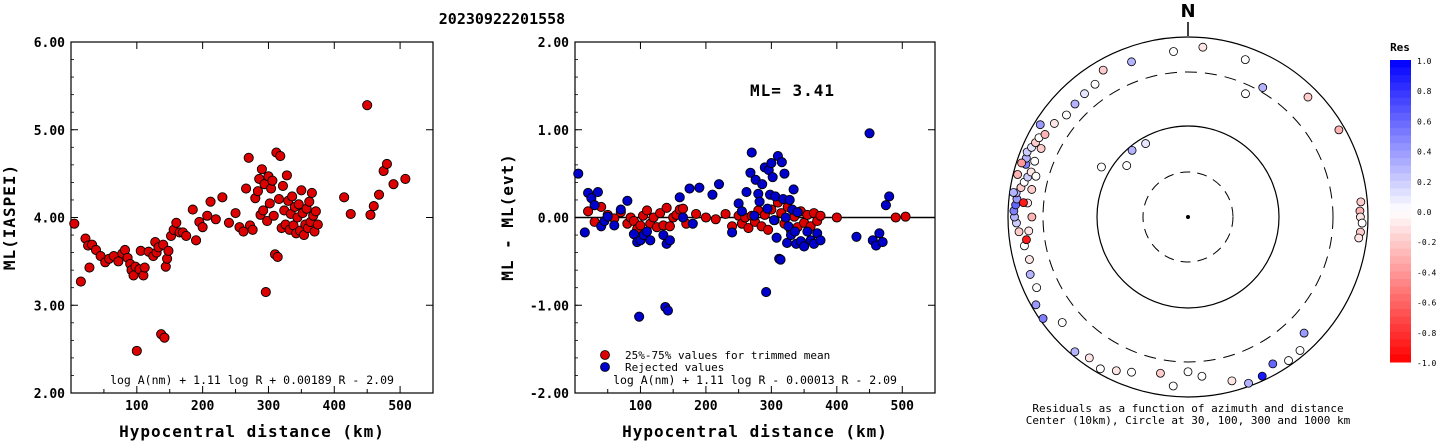  I want to click on colorbar-tick-label: 0.8, so click(1424, 91).